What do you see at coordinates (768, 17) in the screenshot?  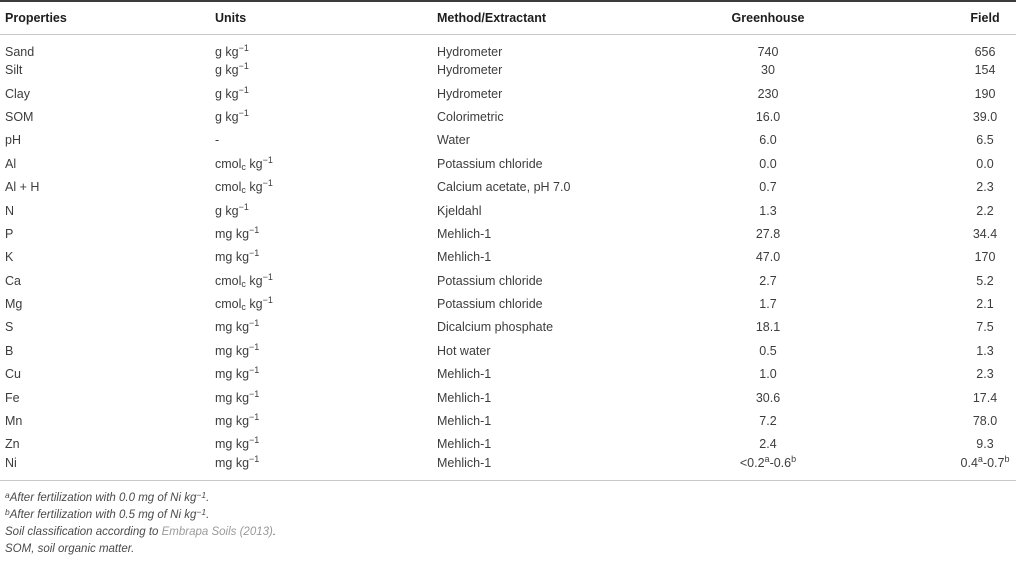 I see `column-header-greenhouse: Greenhouse` at bounding box center [768, 17].